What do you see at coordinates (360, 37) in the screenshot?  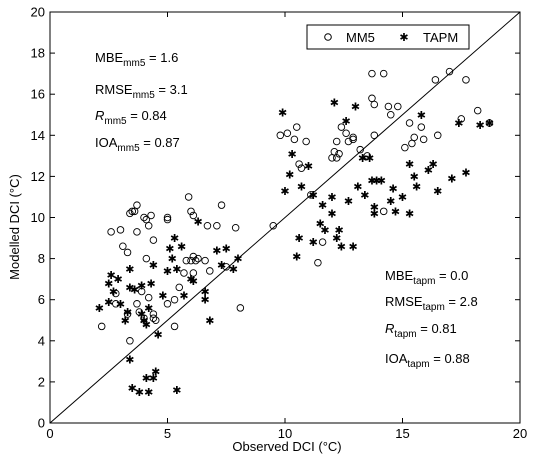 I see `legend-mm5-label: MM5` at bounding box center [360, 37].